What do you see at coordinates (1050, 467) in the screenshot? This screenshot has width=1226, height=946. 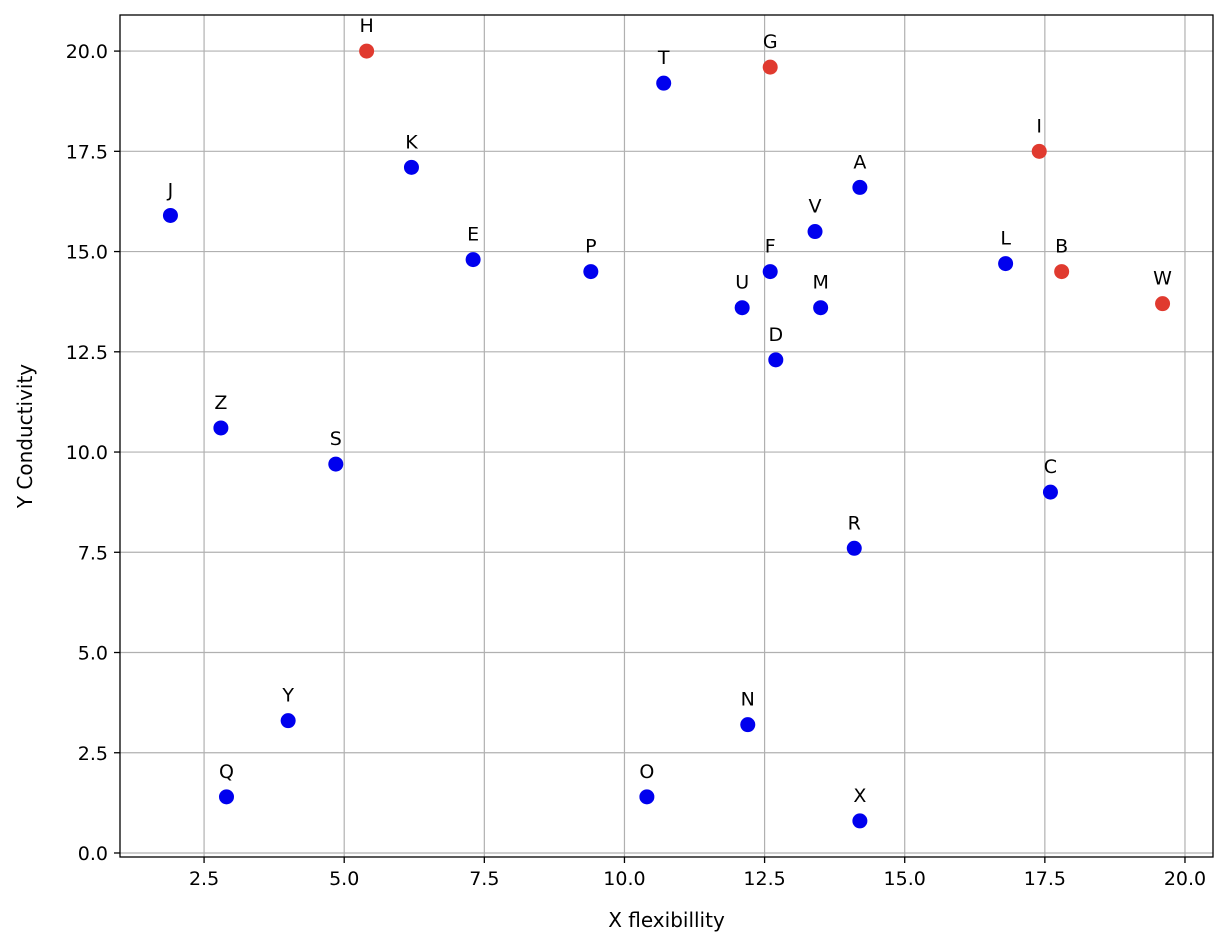 I see `point-label-c: C` at bounding box center [1050, 467].